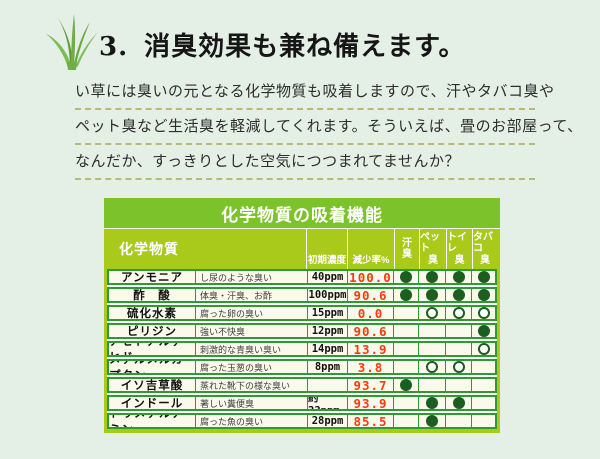 The width and height of the screenshot is (600, 459). What do you see at coordinates (251, 295) in the screenshot?
I see `odor-description-cell: 体臭・汗臭、お酢` at bounding box center [251, 295].